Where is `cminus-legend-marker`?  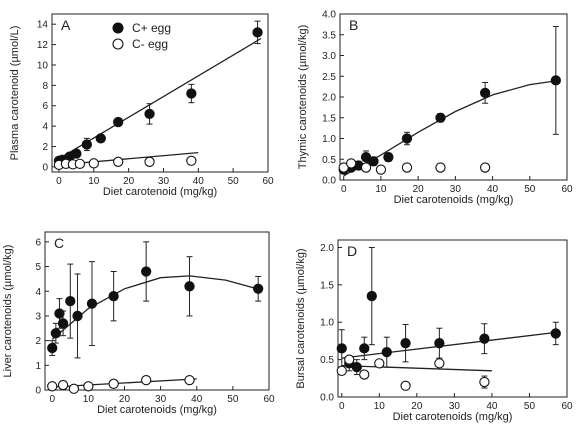 cminus-legend-marker is located at coordinates (118, 44).